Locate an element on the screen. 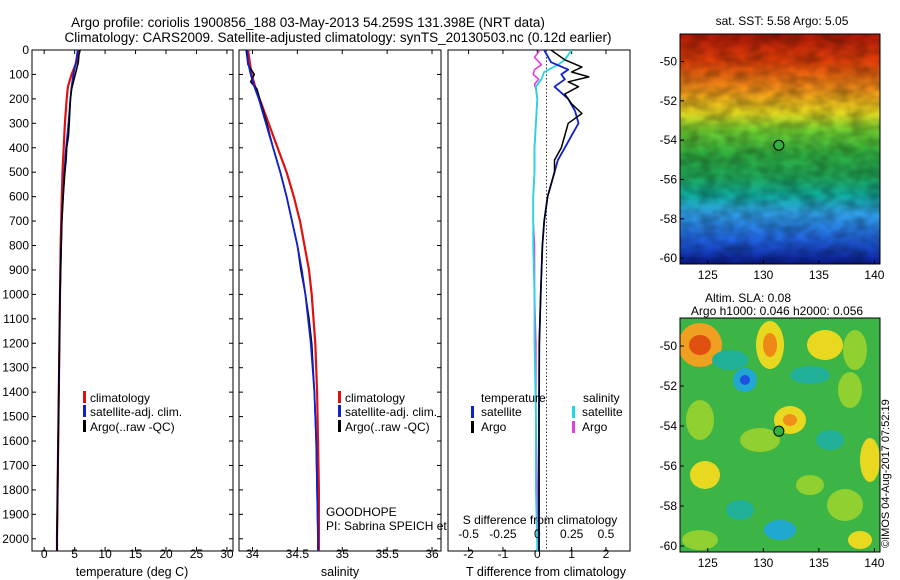  t-difference-xlabel: T difference from climatology is located at coordinates (546, 572).